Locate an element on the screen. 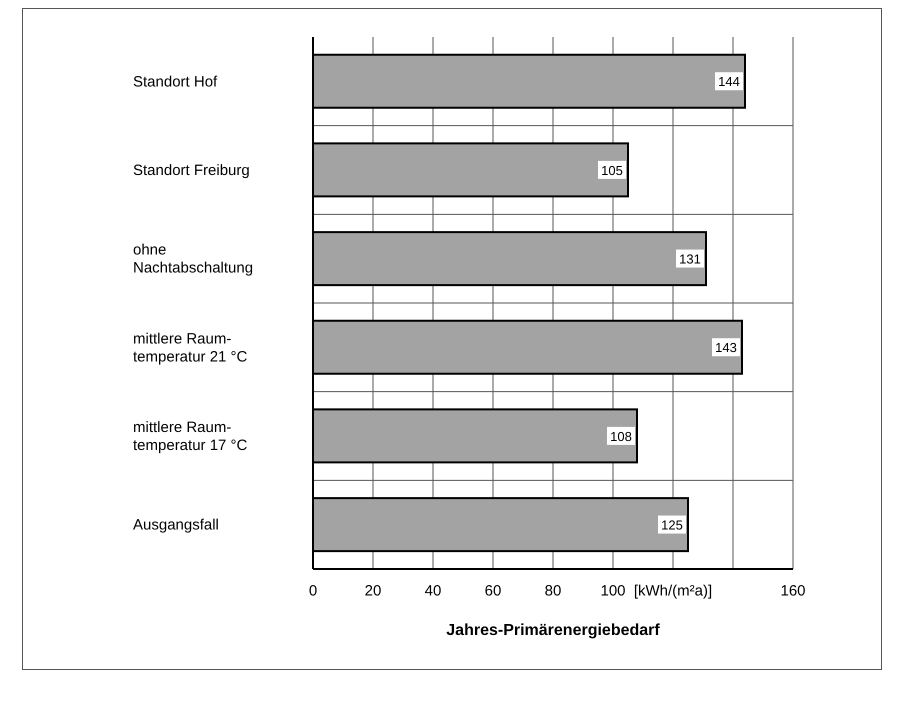  data-label: 125 is located at coordinates (672, 525).